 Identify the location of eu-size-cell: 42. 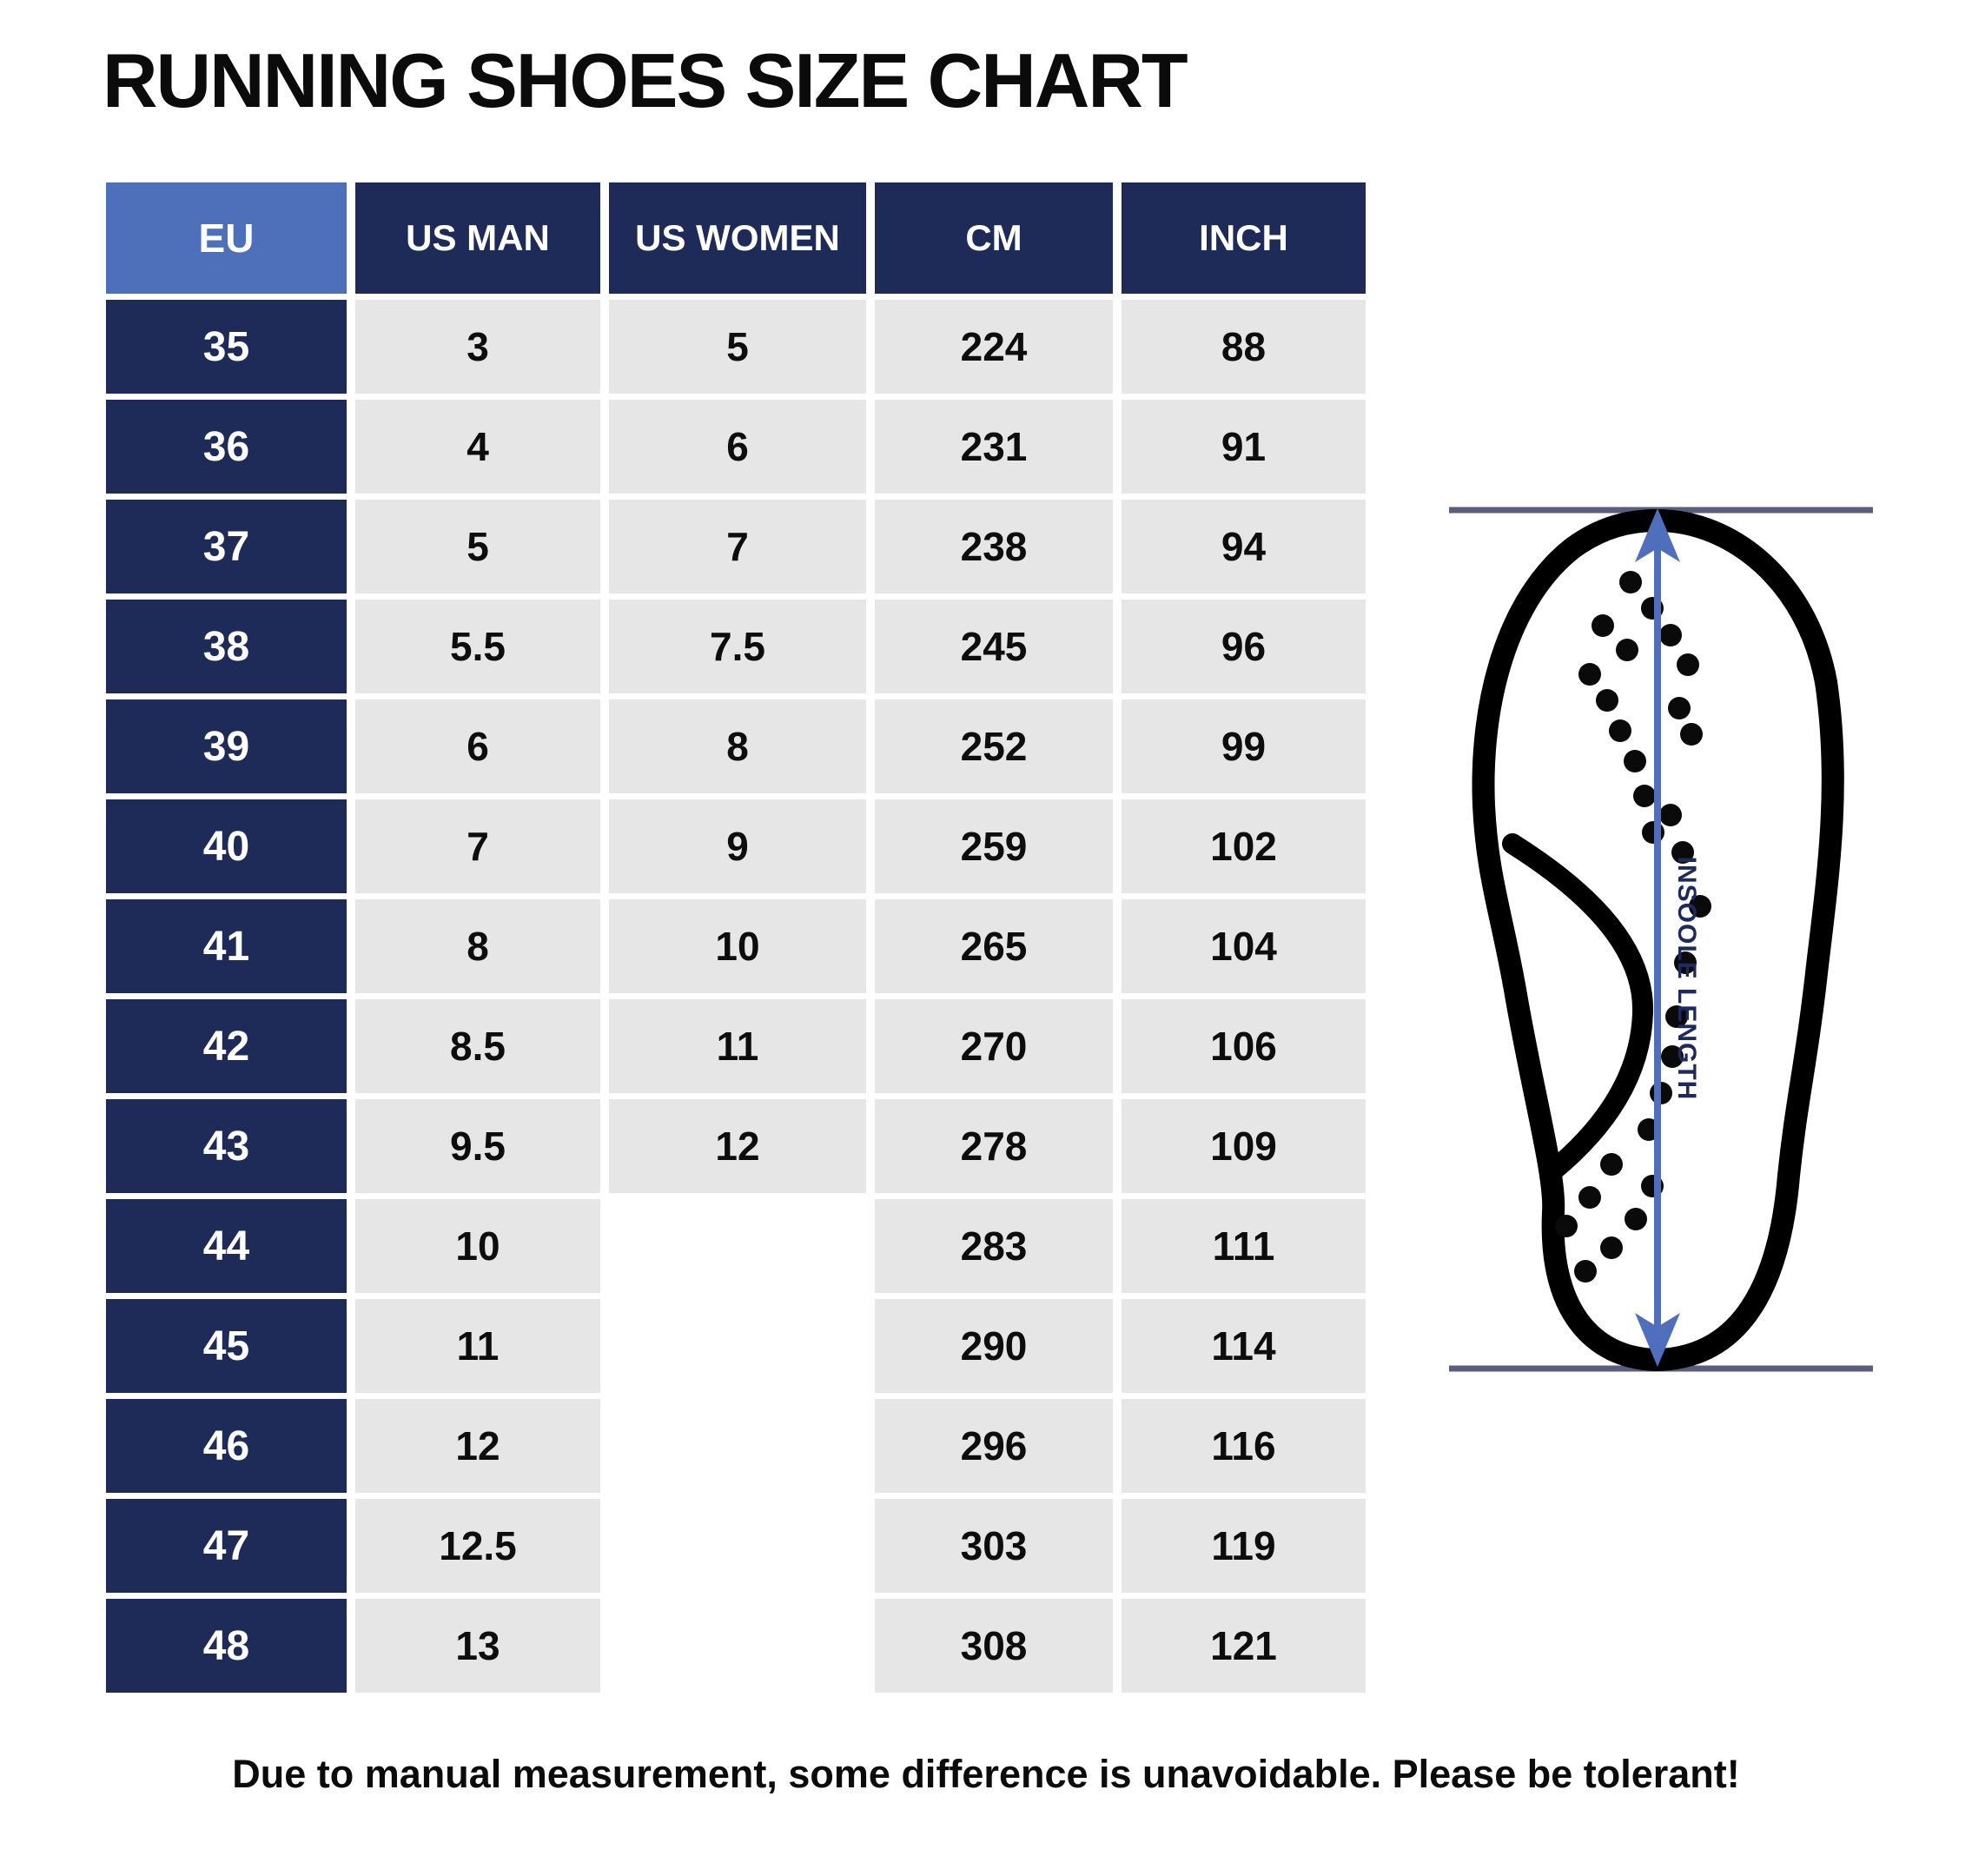
(226, 1046).